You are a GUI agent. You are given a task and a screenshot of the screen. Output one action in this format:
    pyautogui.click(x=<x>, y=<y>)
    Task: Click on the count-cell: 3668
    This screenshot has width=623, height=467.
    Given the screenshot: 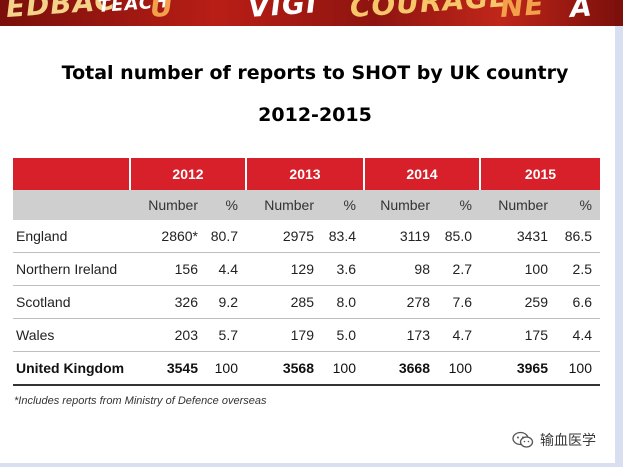 What is the action you would take?
    pyautogui.click(x=400, y=368)
    